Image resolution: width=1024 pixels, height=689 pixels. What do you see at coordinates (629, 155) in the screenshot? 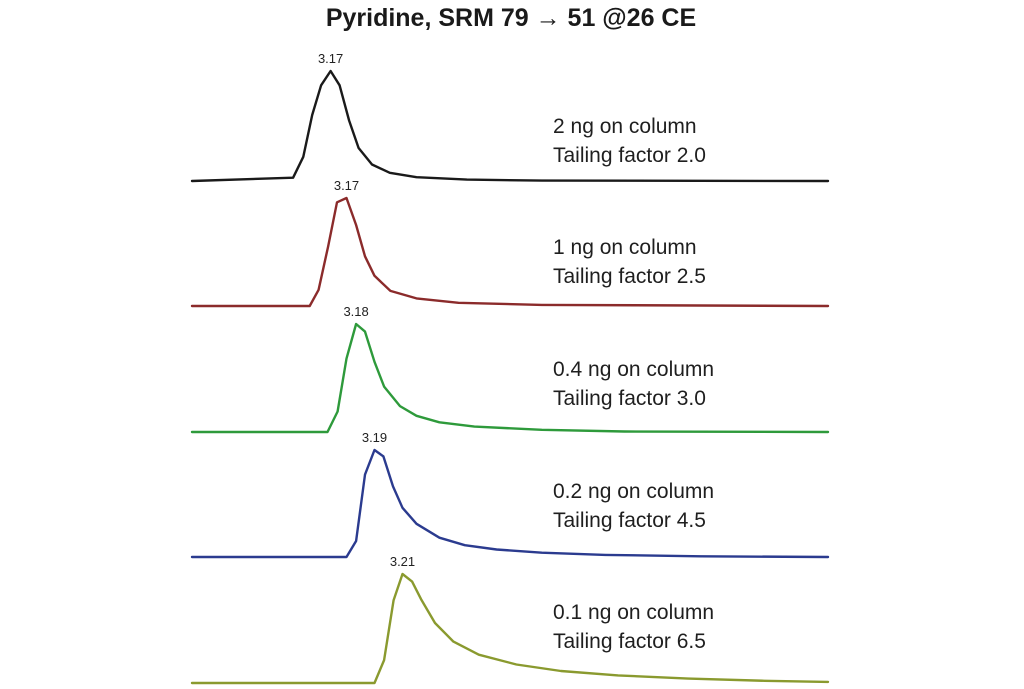
I see `tailing-label-1: Tailing factor 2.0` at bounding box center [629, 155].